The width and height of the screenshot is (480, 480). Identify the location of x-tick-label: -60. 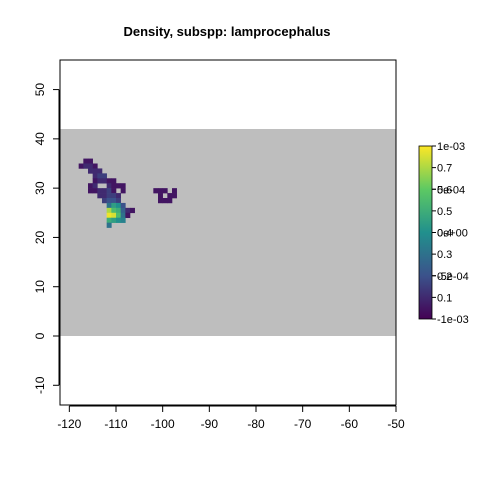
(350, 424).